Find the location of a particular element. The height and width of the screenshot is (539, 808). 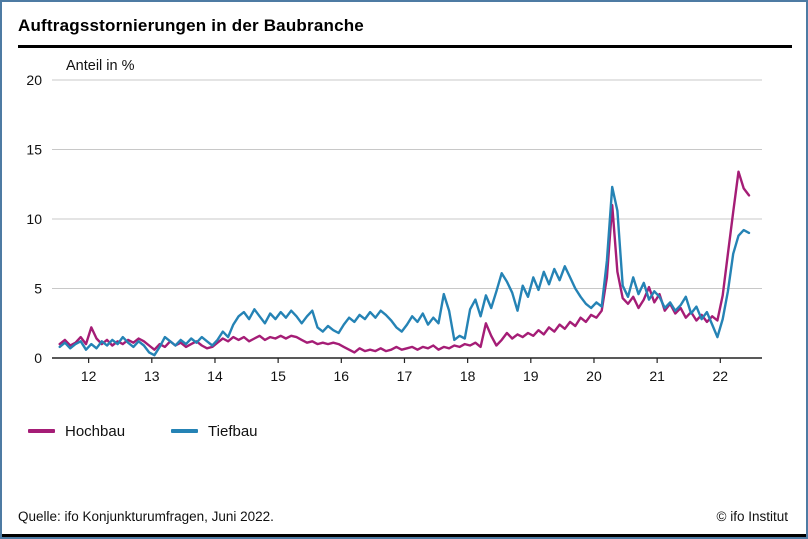

y-tick-label: 0 is located at coordinates (38, 358).